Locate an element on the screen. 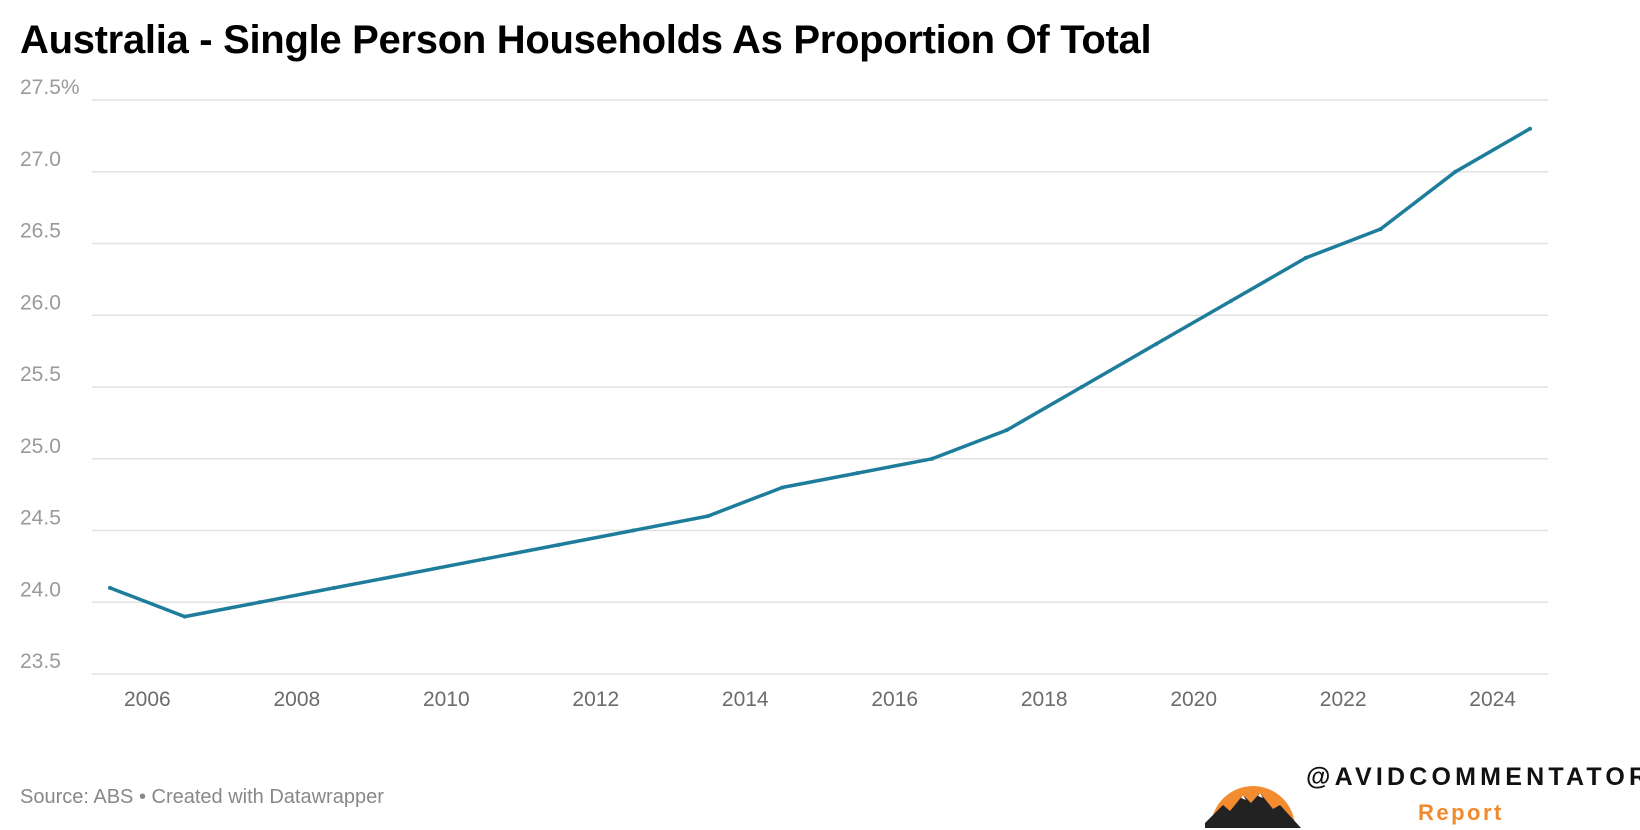 This screenshot has width=1640, height=830. x-tick-label: 2018 is located at coordinates (1044, 699).